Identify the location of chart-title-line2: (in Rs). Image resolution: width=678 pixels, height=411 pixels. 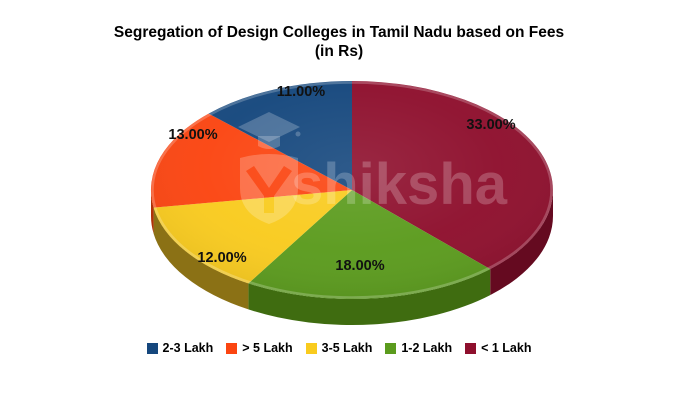
(339, 51).